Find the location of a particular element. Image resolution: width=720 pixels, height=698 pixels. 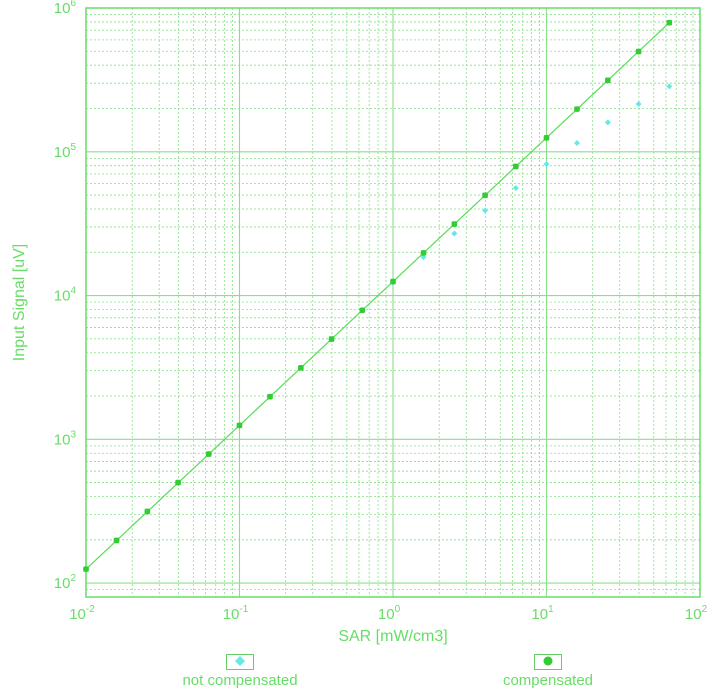

x-tick-label: 10⁻² is located at coordinates (82, 613).